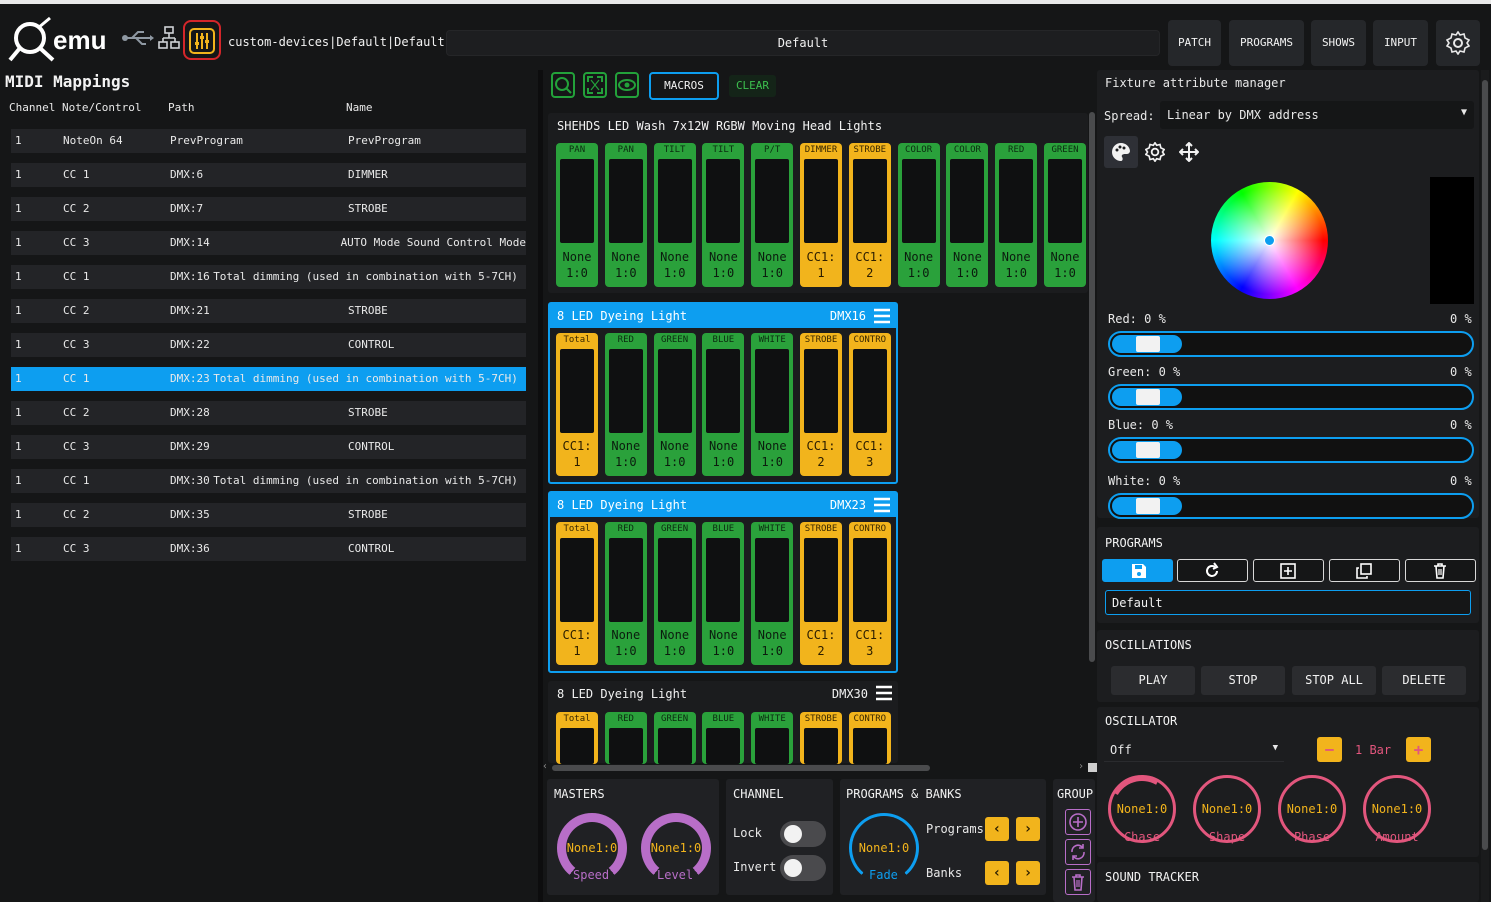 Image resolution: width=1491 pixels, height=902 pixels. Describe the element at coordinates (1364, 570) in the screenshot. I see `duplicate-program-button` at that location.